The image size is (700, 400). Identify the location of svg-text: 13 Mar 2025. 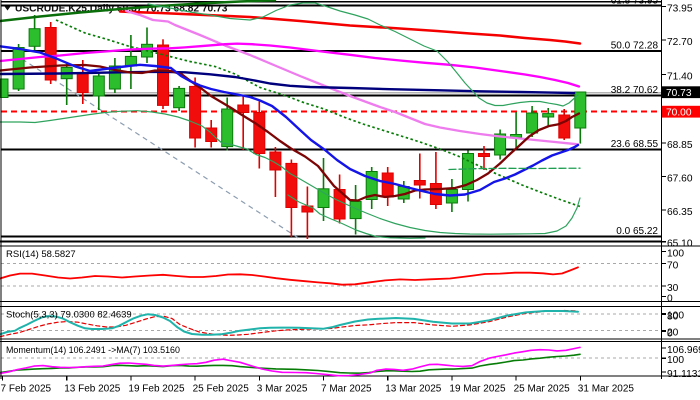
(413, 388).